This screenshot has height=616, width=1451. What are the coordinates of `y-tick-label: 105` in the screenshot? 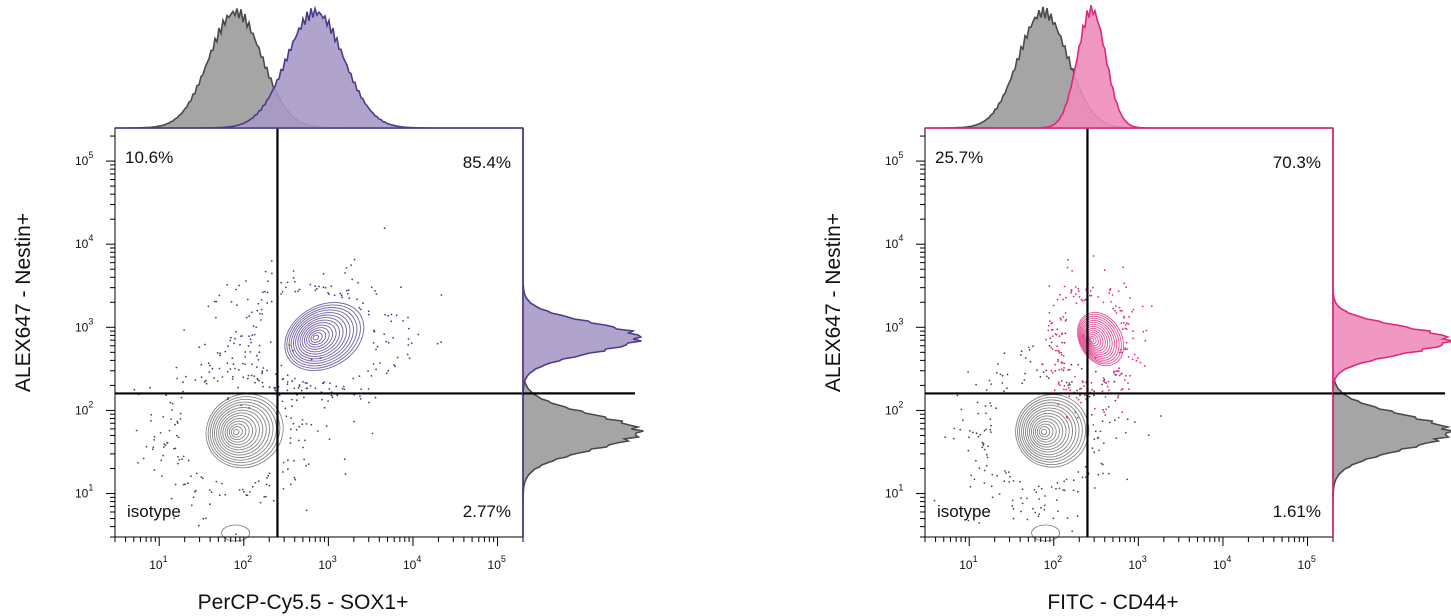 It's located at (84, 159).